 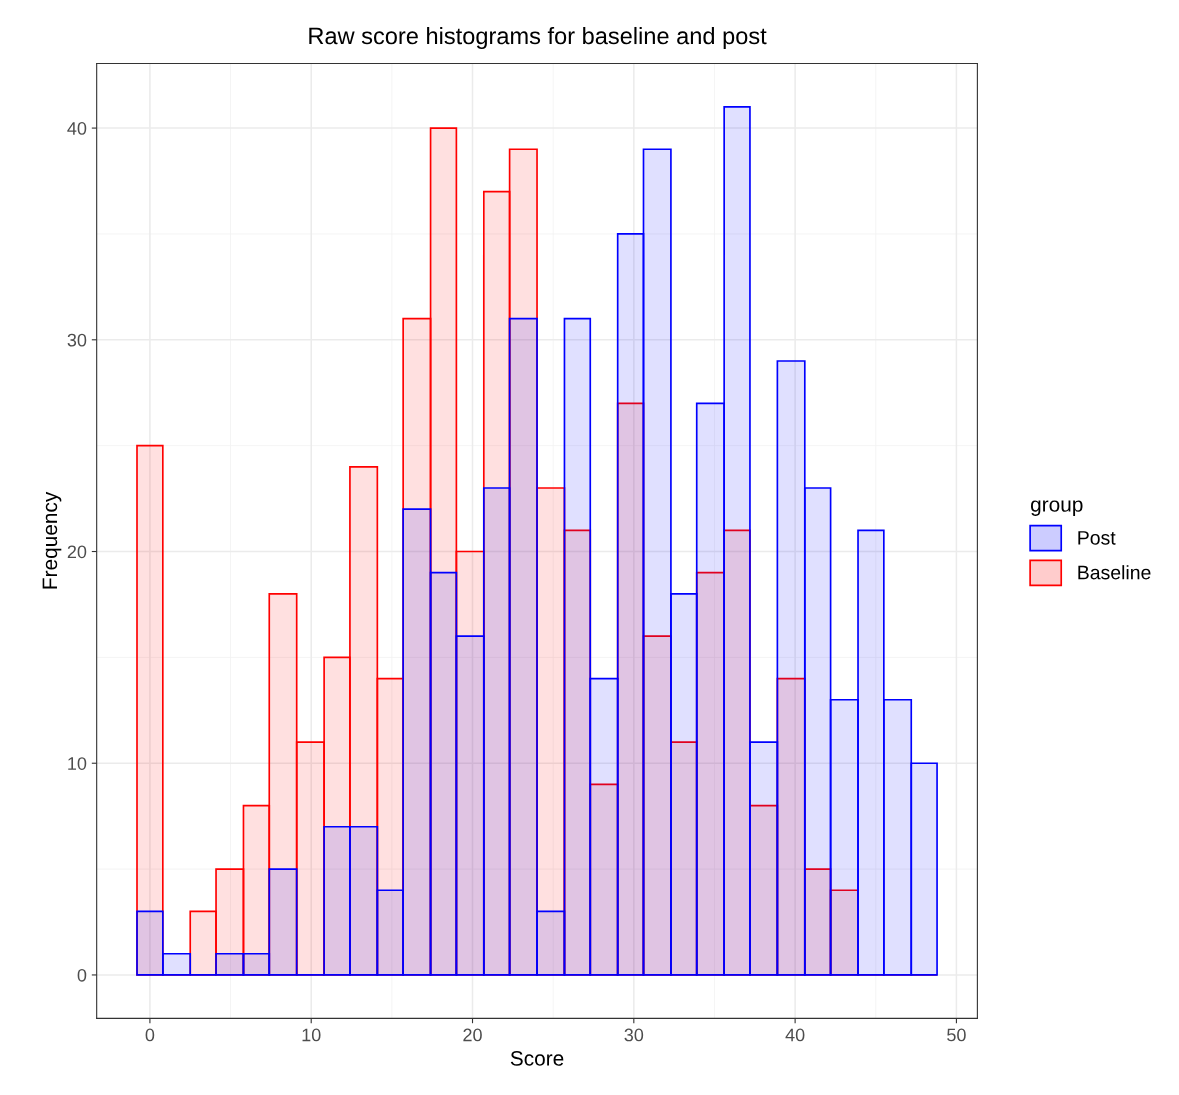 I want to click on legend-label: Baseline, so click(x=1114, y=572).